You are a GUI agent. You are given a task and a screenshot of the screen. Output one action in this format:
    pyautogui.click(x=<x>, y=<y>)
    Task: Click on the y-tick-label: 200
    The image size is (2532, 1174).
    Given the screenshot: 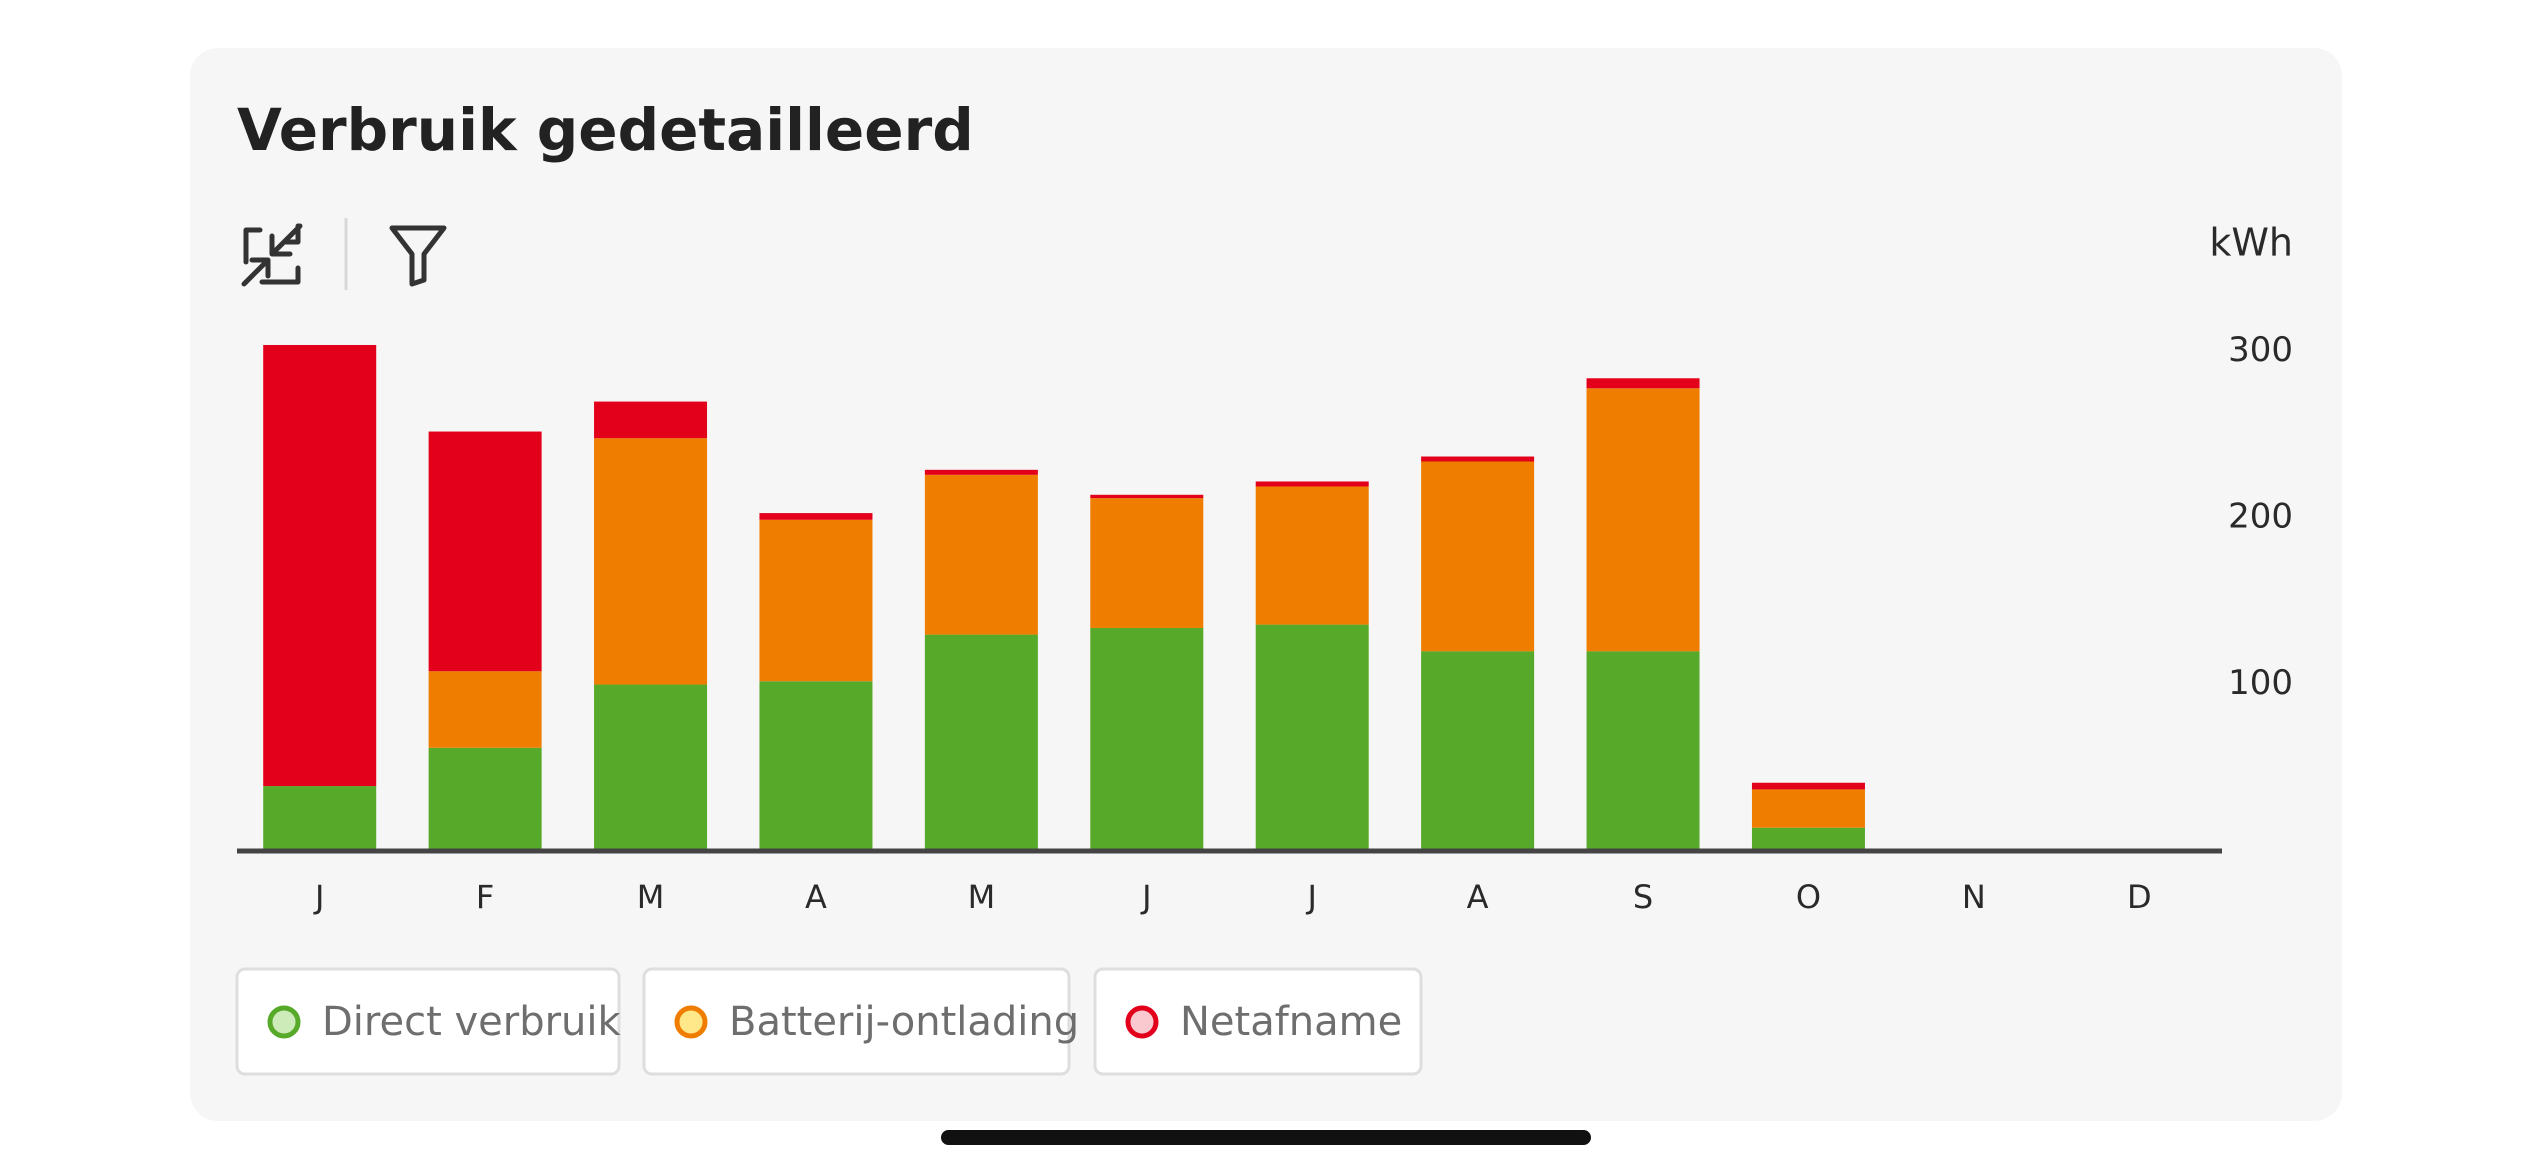 What is the action you would take?
    pyautogui.click(x=2260, y=517)
    